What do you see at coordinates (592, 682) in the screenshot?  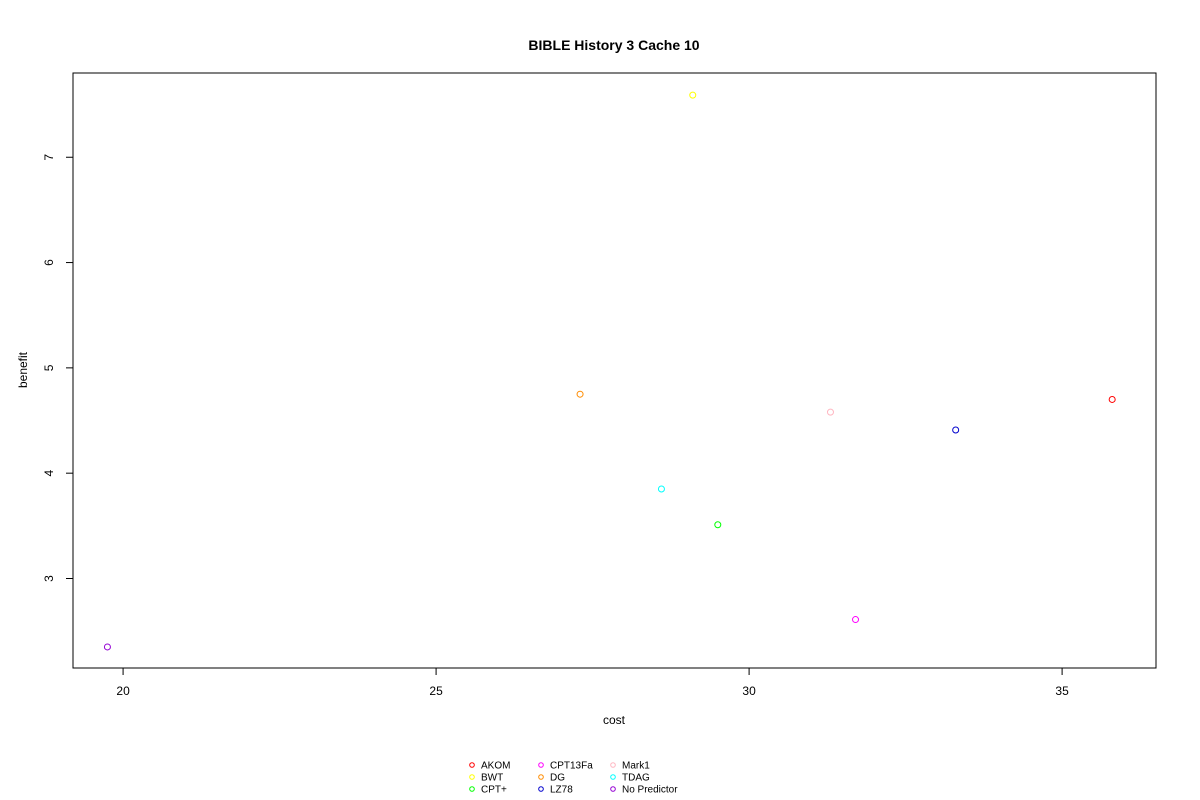 I see `x-axis: 20 25 30 35` at bounding box center [592, 682].